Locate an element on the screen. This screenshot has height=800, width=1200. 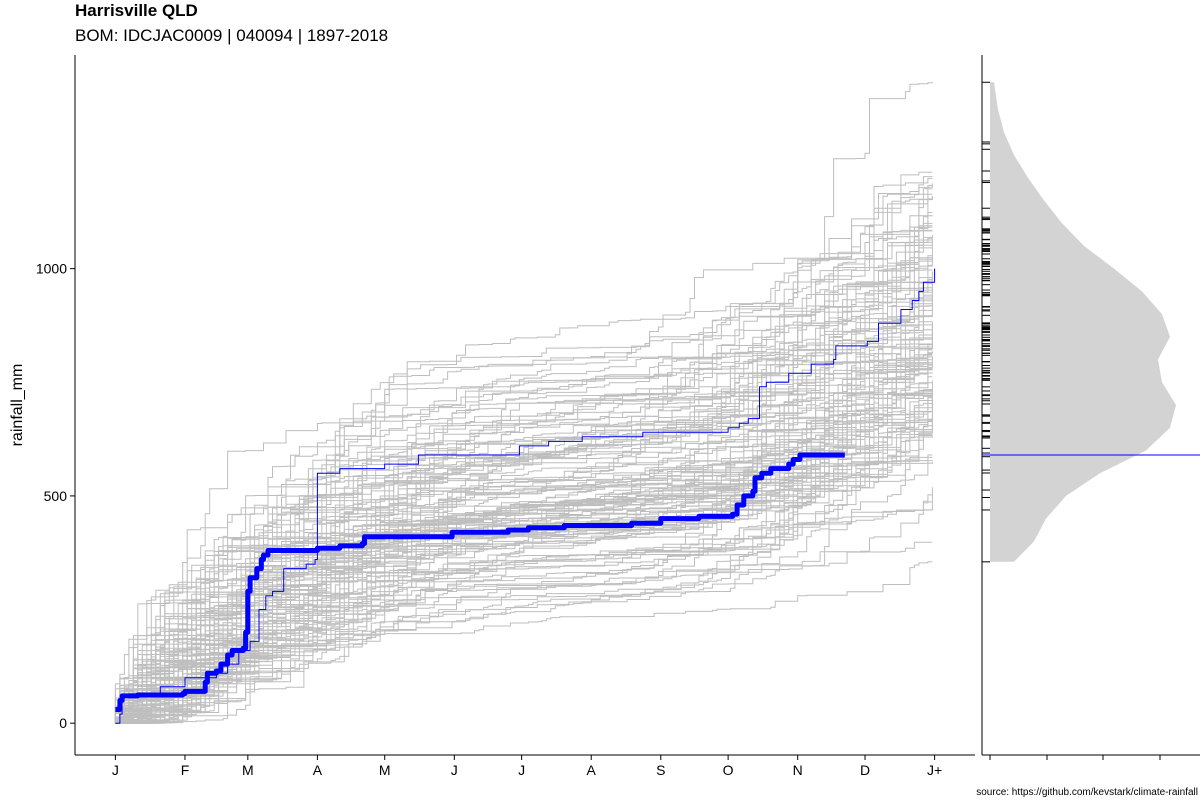
y-tick-label: 0 is located at coordinates (63, 723).